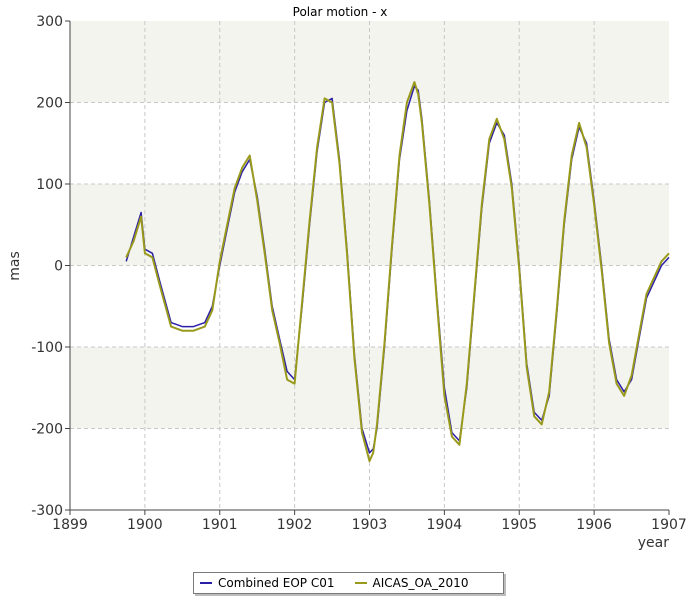 The width and height of the screenshot is (700, 600). I want to click on x-tick-label: 1899, so click(70, 525).